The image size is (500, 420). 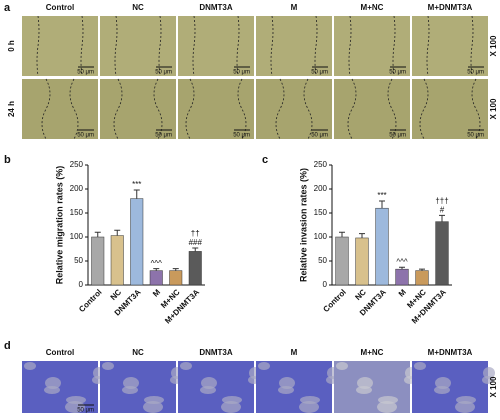 I want to click on significance-label: ^^^, so click(x=157, y=263).